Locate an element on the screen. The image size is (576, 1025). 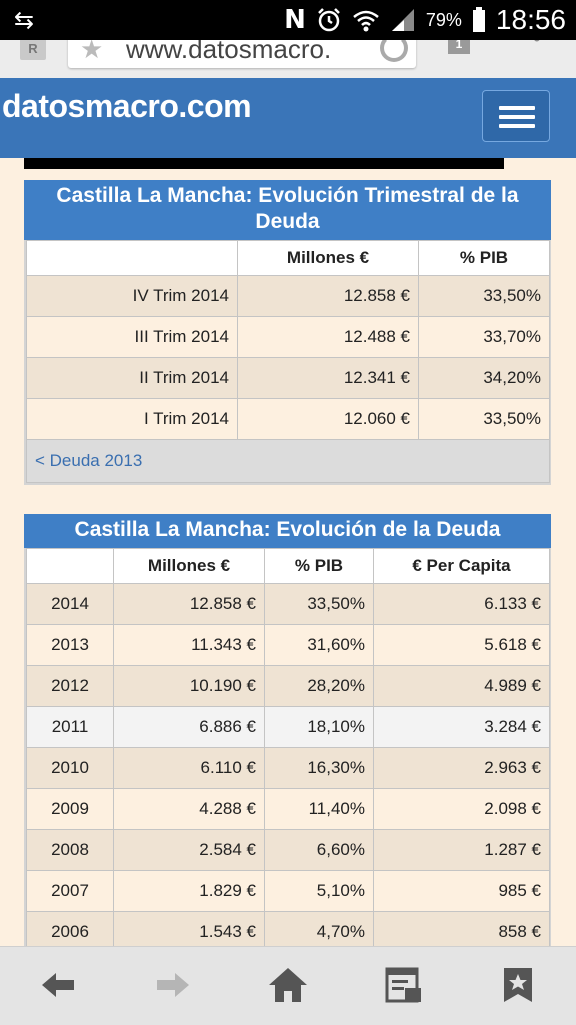
reading-list-icon is located at coordinates (403, 985).